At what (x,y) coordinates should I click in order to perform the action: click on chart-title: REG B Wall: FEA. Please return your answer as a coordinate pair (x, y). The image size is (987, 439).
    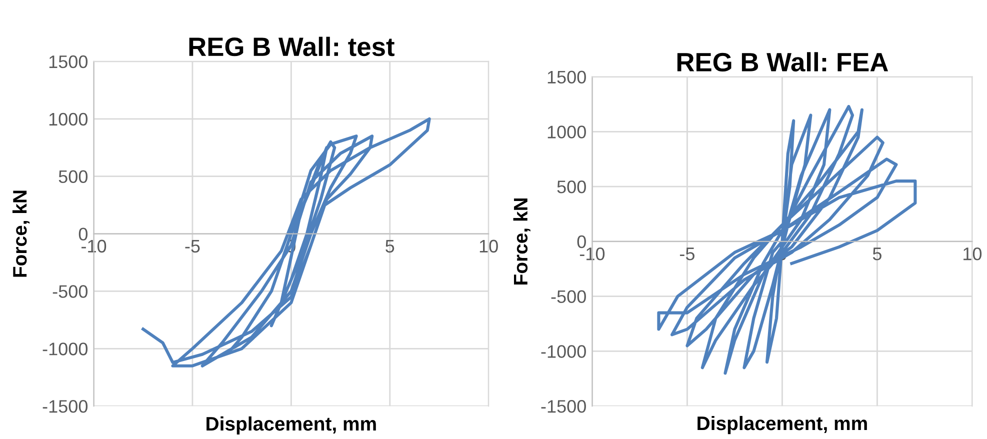
    Looking at the image, I should click on (782, 62).